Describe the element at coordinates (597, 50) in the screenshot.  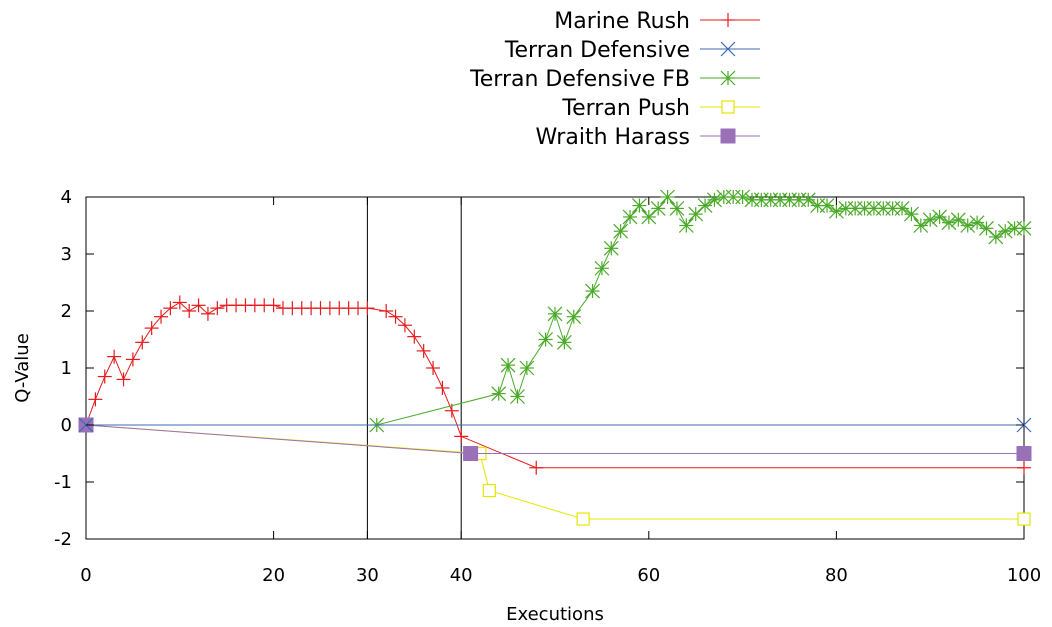
I see `legend-label-terran-defensive: Terran Defensive` at that location.